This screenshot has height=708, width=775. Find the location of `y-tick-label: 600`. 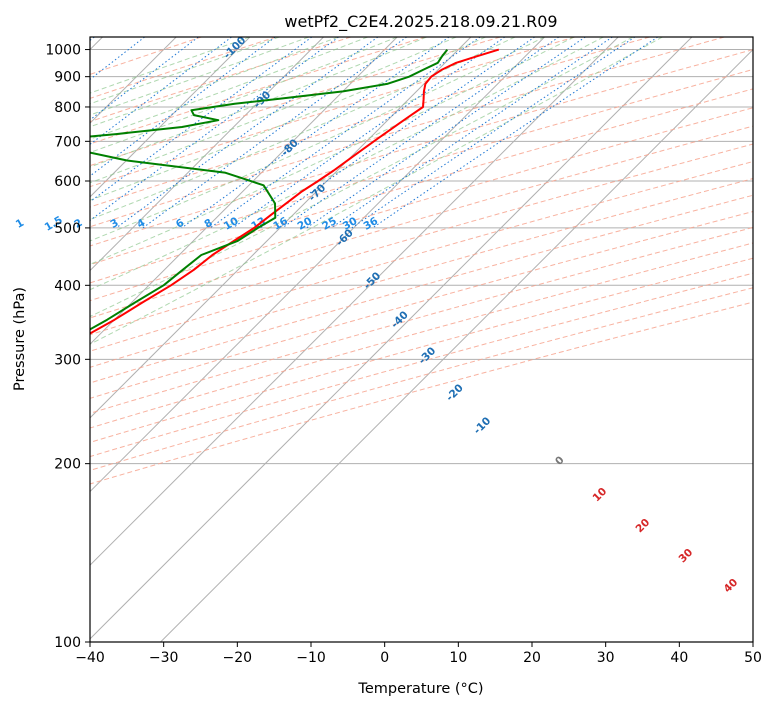

y-tick-label: 600 is located at coordinates (67, 182).